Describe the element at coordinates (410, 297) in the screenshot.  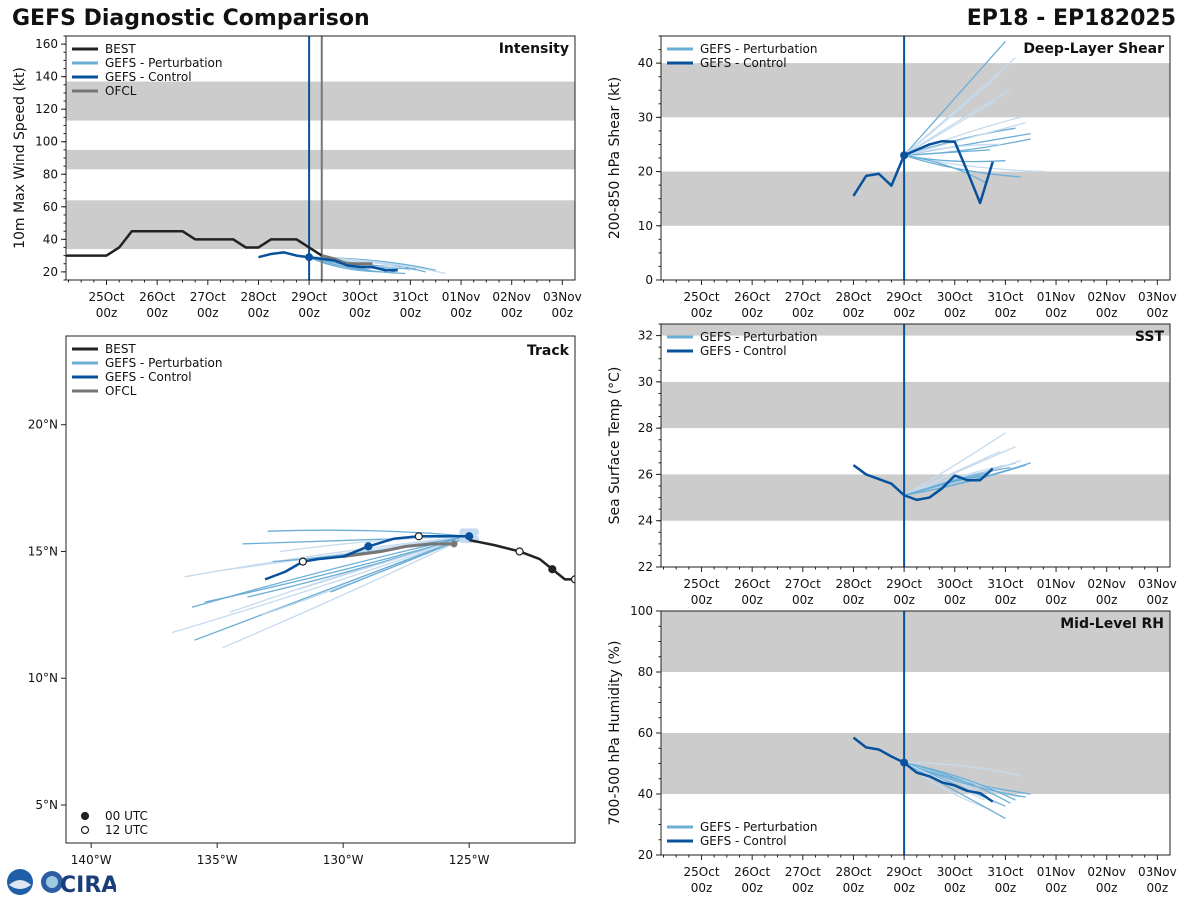
I see `intensity-xtick-date: 31Oct` at that location.